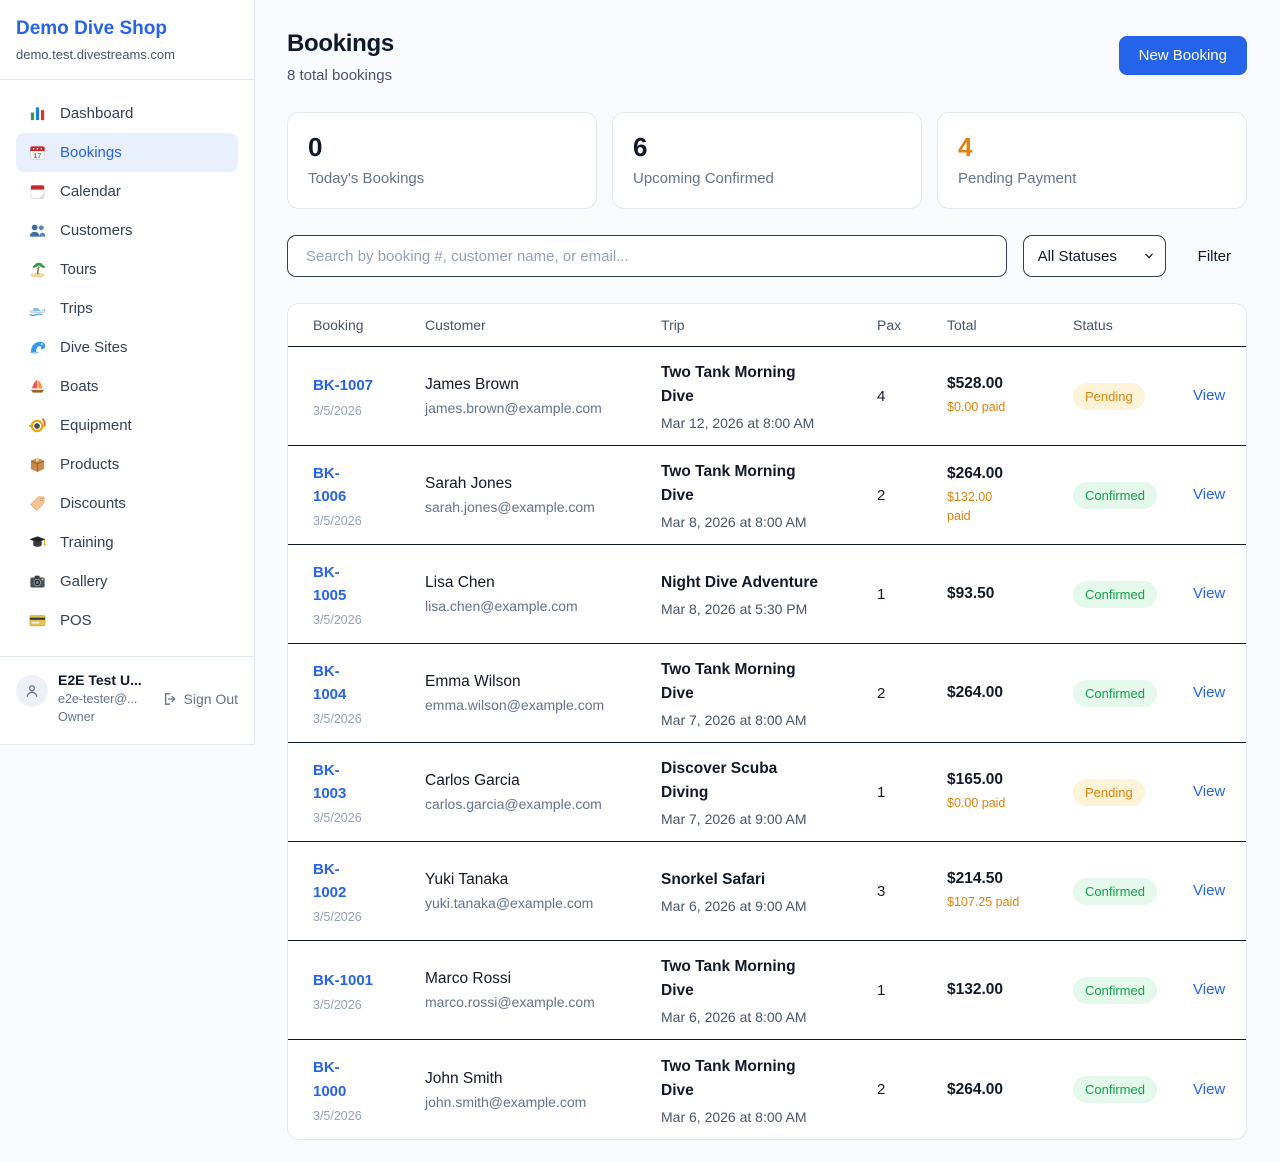 The width and height of the screenshot is (1280, 1162). I want to click on sidebar-item-label: Dashboard, so click(97, 113).